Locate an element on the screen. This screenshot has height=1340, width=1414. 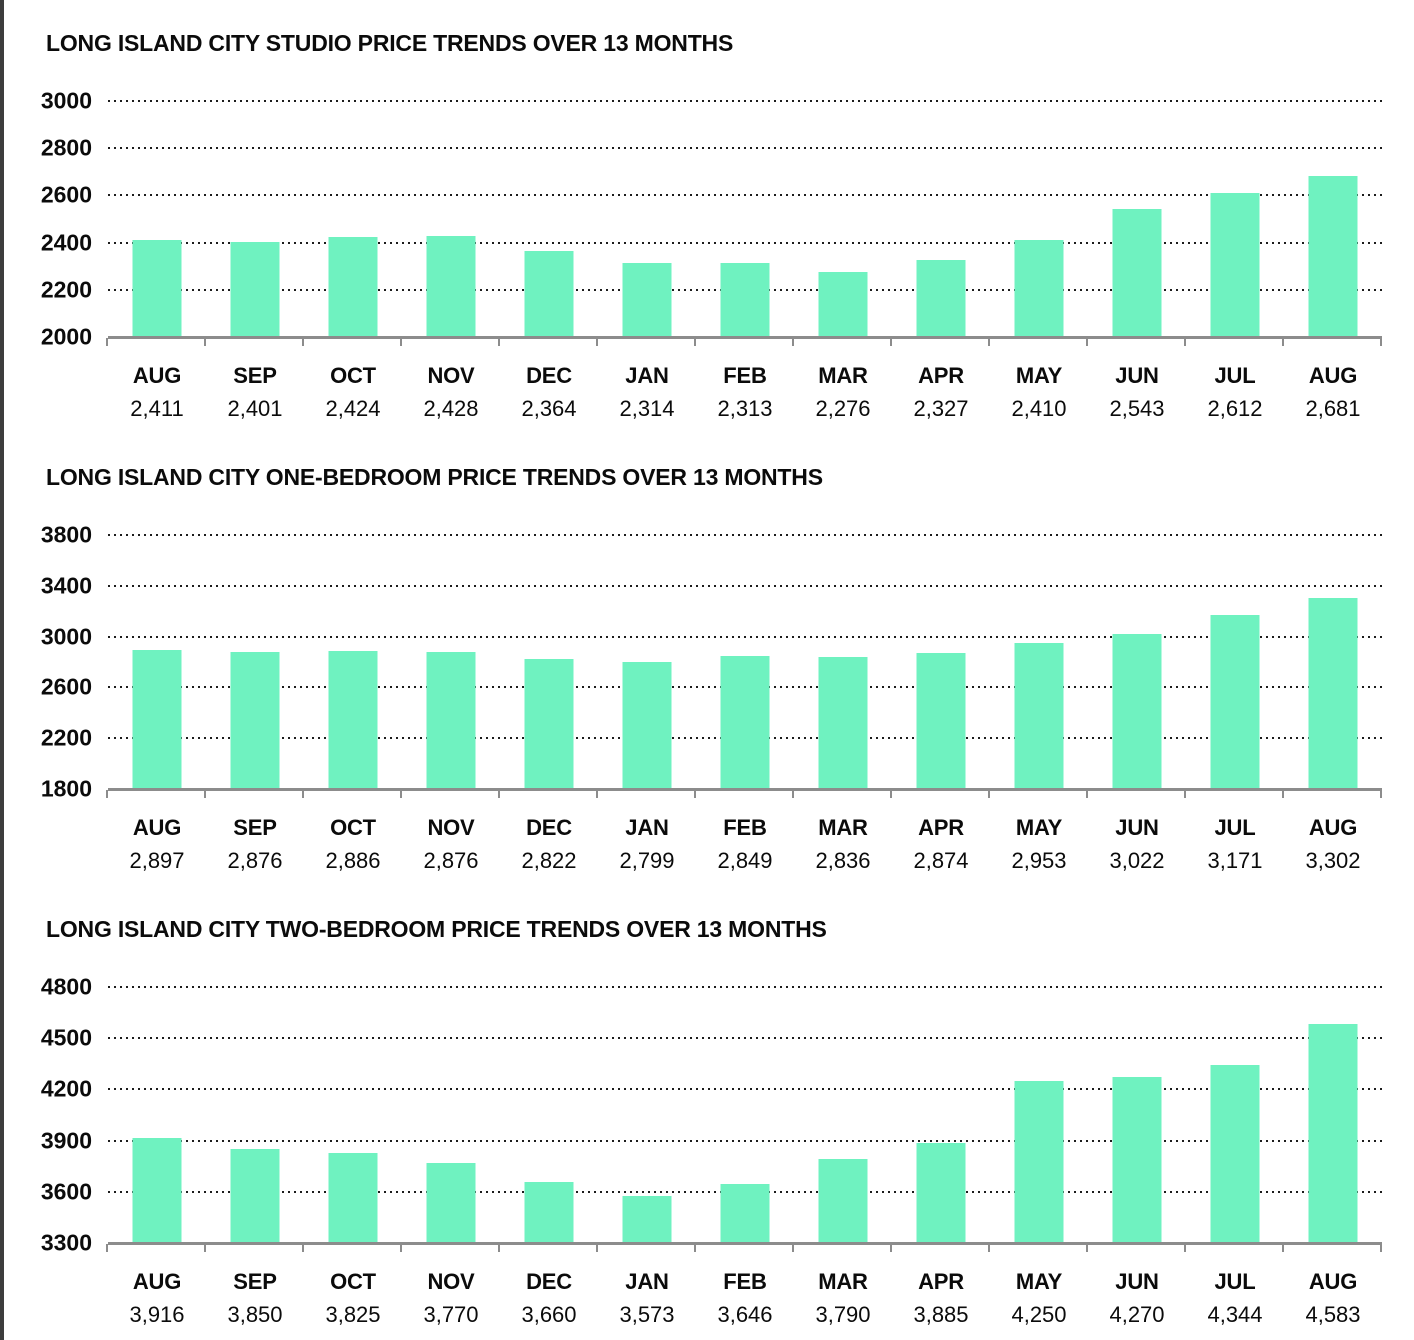
x-value-label: 2,276 is located at coordinates (843, 408).